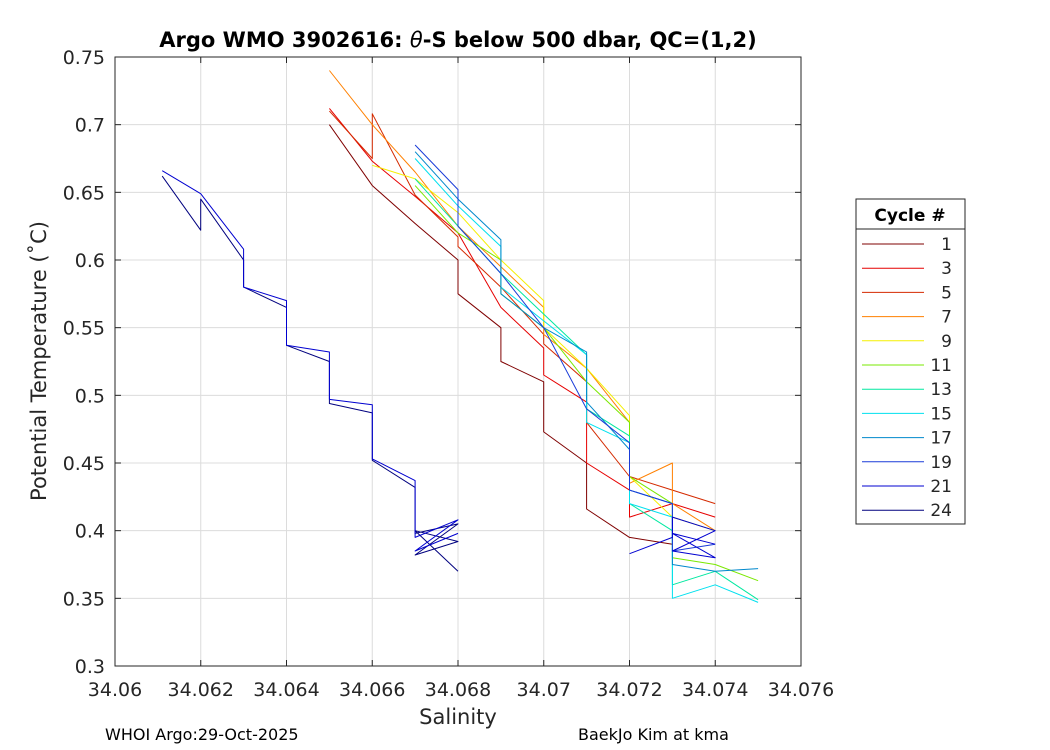 Image resolution: width=1050 pixels, height=750 pixels. What do you see at coordinates (941, 439) in the screenshot?
I see `legend-label: 17` at bounding box center [941, 439].